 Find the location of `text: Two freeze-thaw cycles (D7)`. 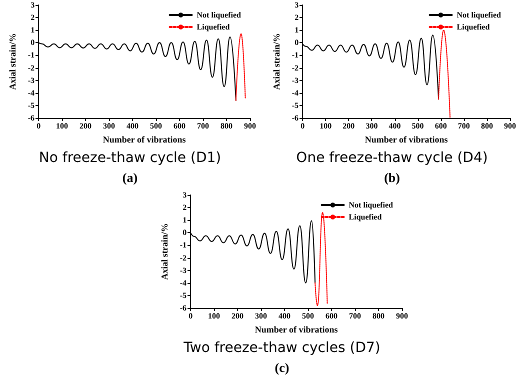

text: Two freeze-thaw cycles (D7) is located at coordinates (281, 348).